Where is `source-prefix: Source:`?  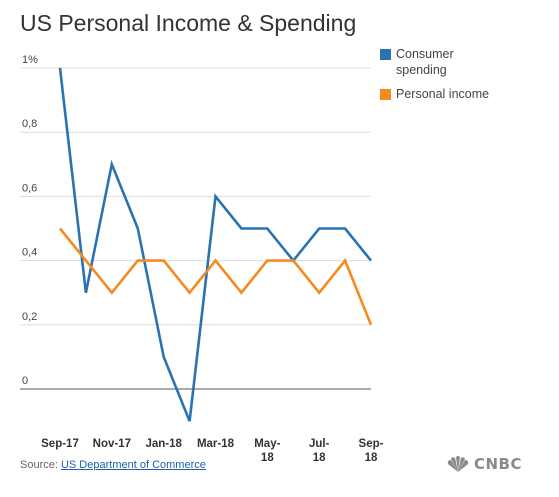
source-prefix: Source: is located at coordinates (40, 465).